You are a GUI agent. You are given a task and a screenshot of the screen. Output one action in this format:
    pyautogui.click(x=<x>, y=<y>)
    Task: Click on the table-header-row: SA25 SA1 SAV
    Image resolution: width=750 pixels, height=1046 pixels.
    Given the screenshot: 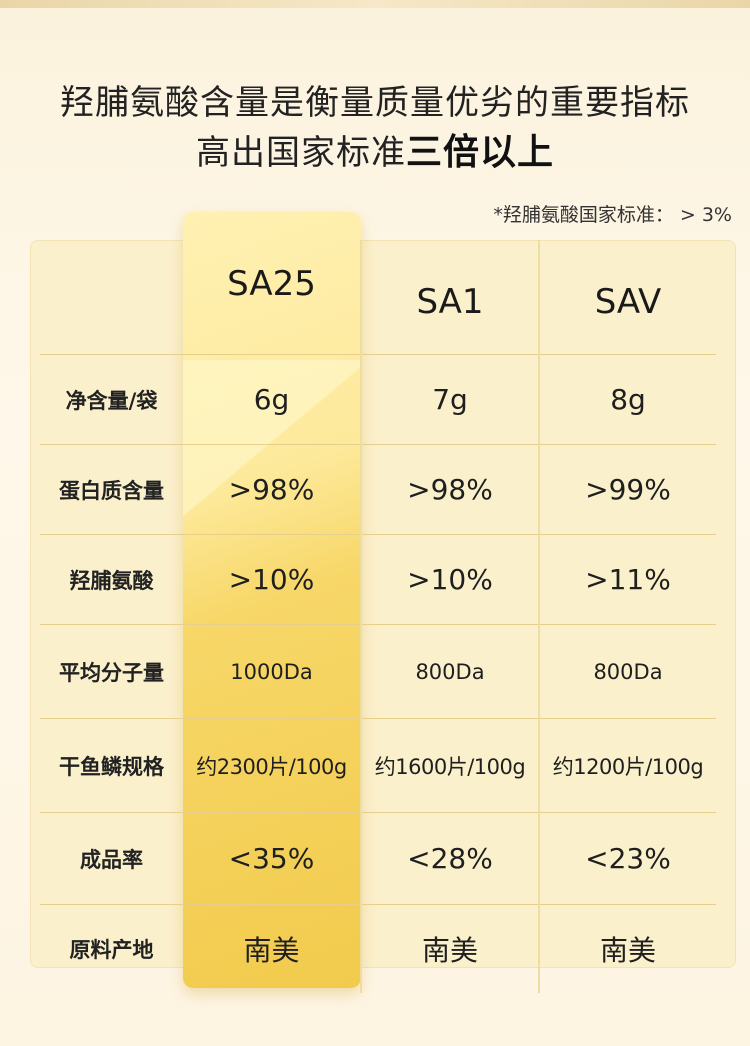 What is the action you would take?
    pyautogui.click(x=378, y=297)
    